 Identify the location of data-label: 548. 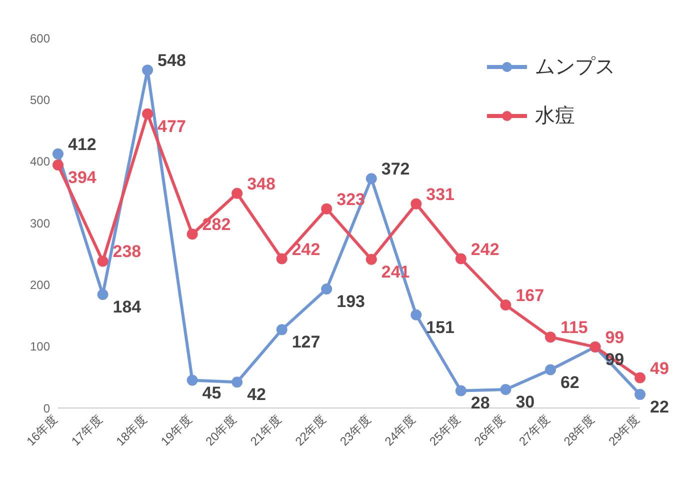
(172, 60).